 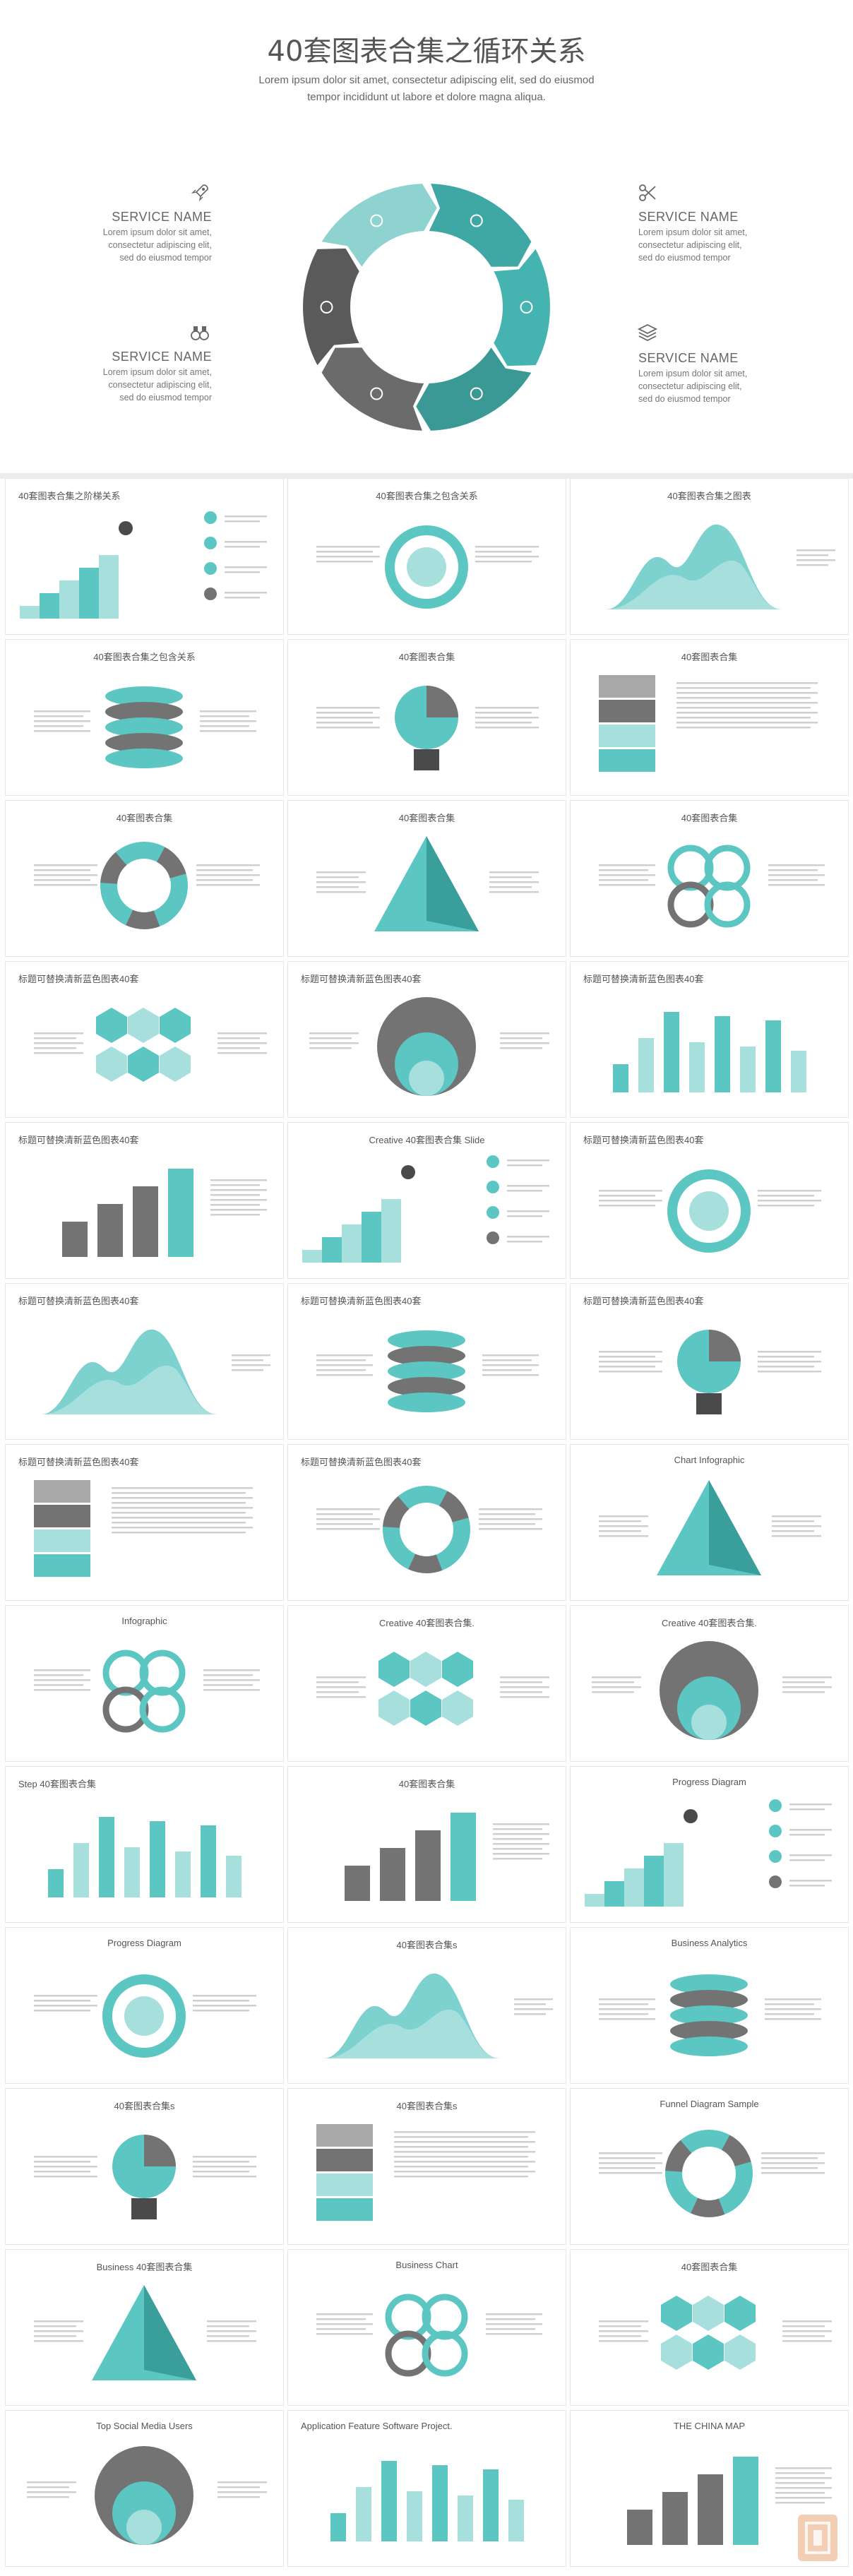 What do you see at coordinates (126, 528) in the screenshot?
I see `person-head` at bounding box center [126, 528].